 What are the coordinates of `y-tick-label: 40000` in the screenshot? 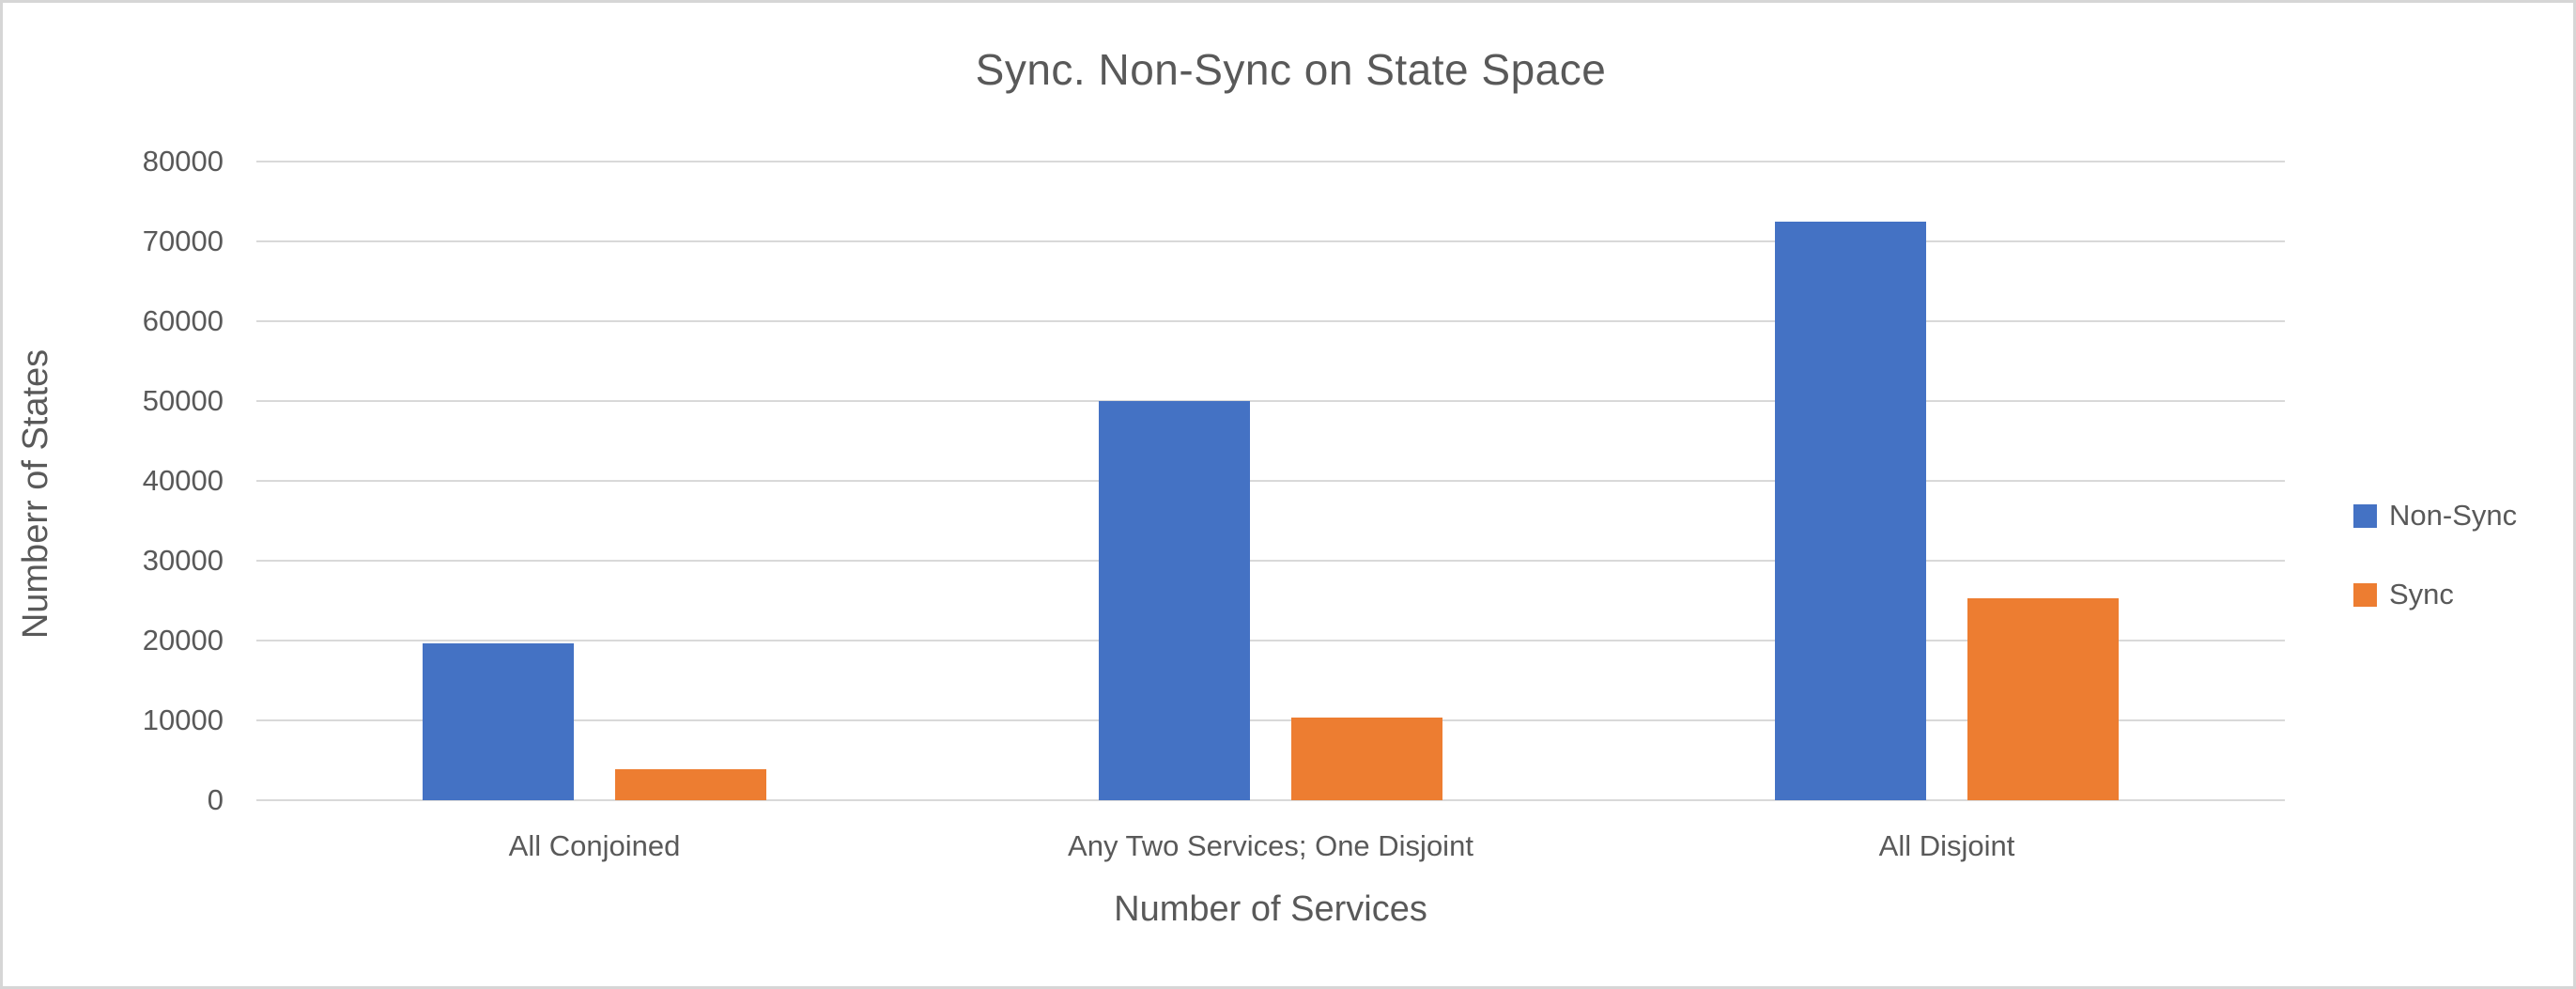 It's located at (183, 480).